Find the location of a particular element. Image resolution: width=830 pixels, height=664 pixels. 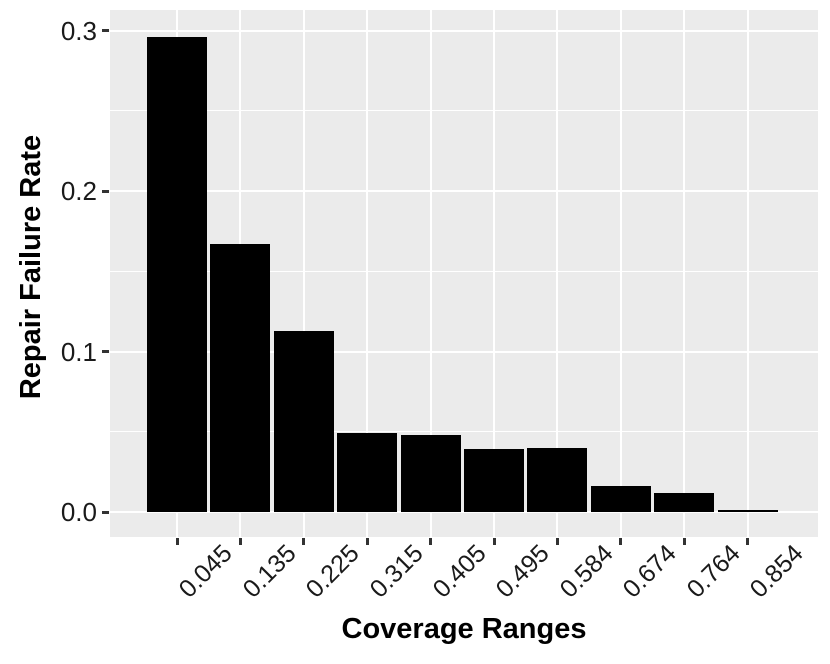

y-axis-title: Repair Failure Rate is located at coordinates (31, 267).